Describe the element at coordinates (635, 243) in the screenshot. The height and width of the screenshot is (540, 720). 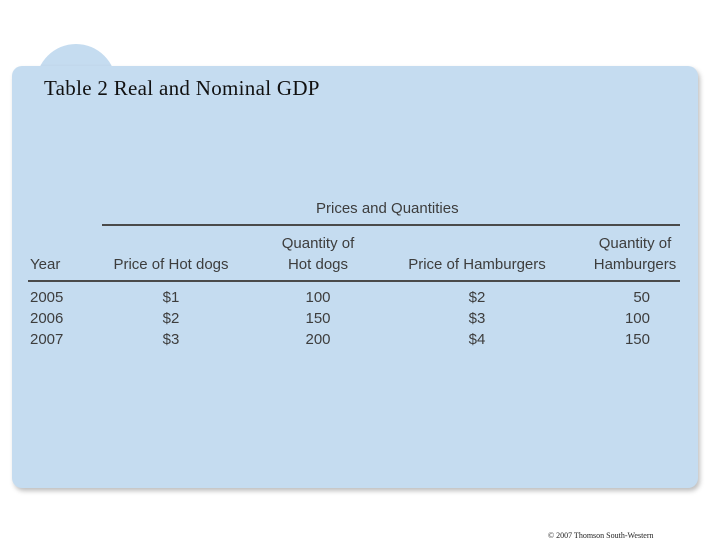
I see `header-qty-hamburgers-line1: Quantity of` at that location.